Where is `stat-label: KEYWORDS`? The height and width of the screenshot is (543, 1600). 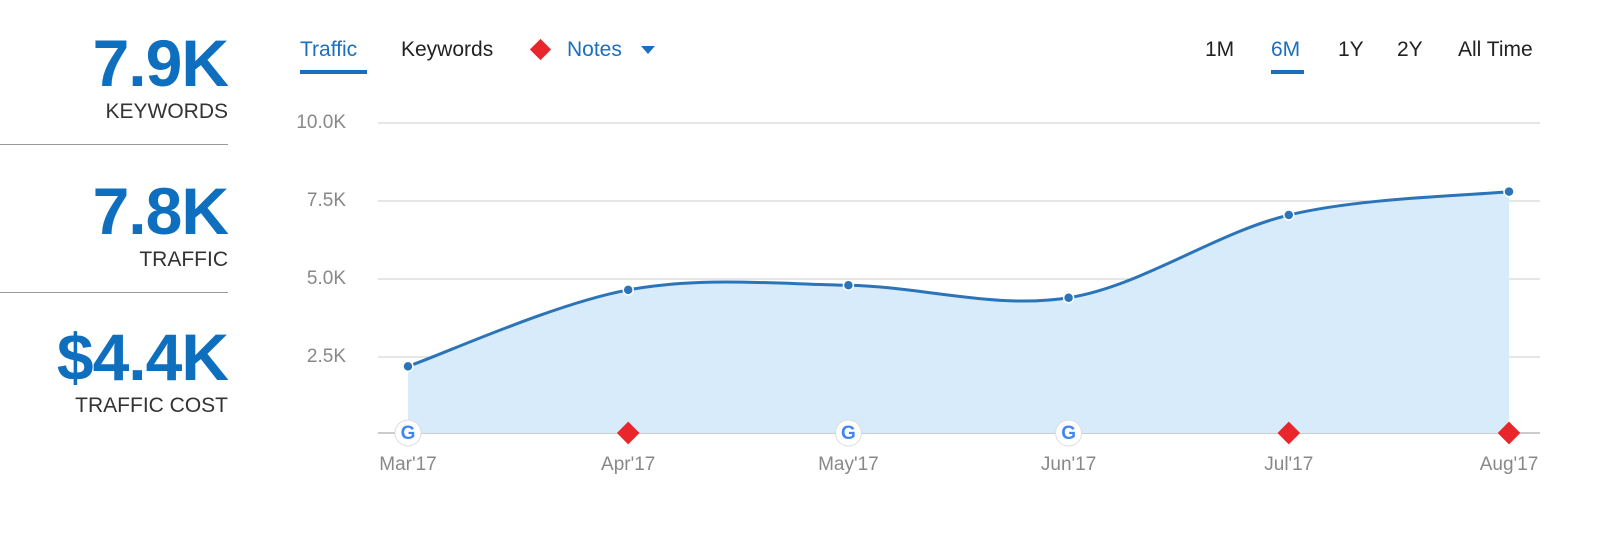
stat-label: KEYWORDS is located at coordinates (166, 111).